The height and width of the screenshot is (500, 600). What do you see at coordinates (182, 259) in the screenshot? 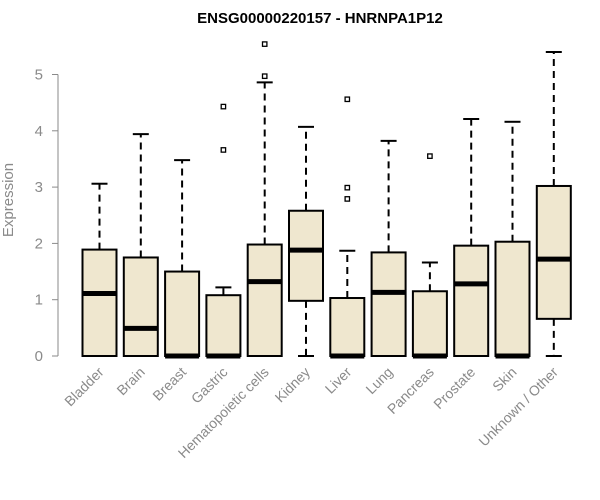
I see `box-breast` at bounding box center [182, 259].